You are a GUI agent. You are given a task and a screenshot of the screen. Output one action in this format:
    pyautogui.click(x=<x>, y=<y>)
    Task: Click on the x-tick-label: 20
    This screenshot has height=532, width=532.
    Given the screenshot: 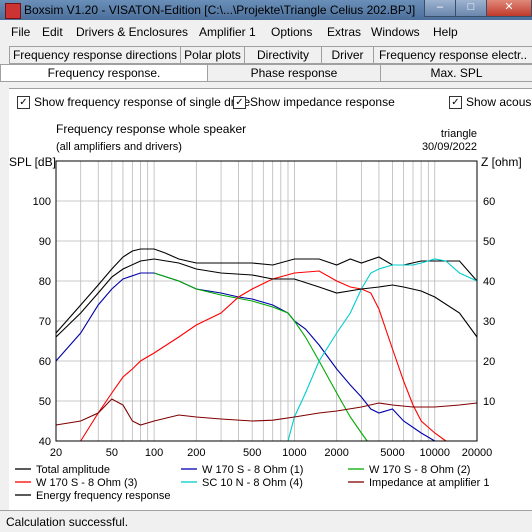 What is the action you would take?
    pyautogui.click(x=56, y=453)
    